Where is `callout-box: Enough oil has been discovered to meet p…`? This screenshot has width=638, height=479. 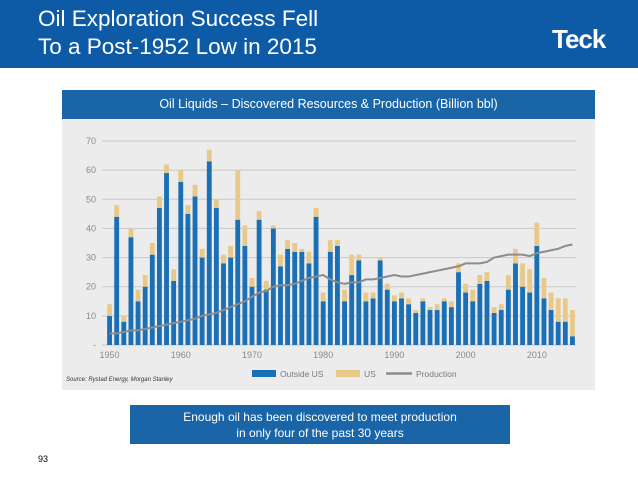 callout-box: Enough oil has been discovered to meet p… is located at coordinates (320, 424).